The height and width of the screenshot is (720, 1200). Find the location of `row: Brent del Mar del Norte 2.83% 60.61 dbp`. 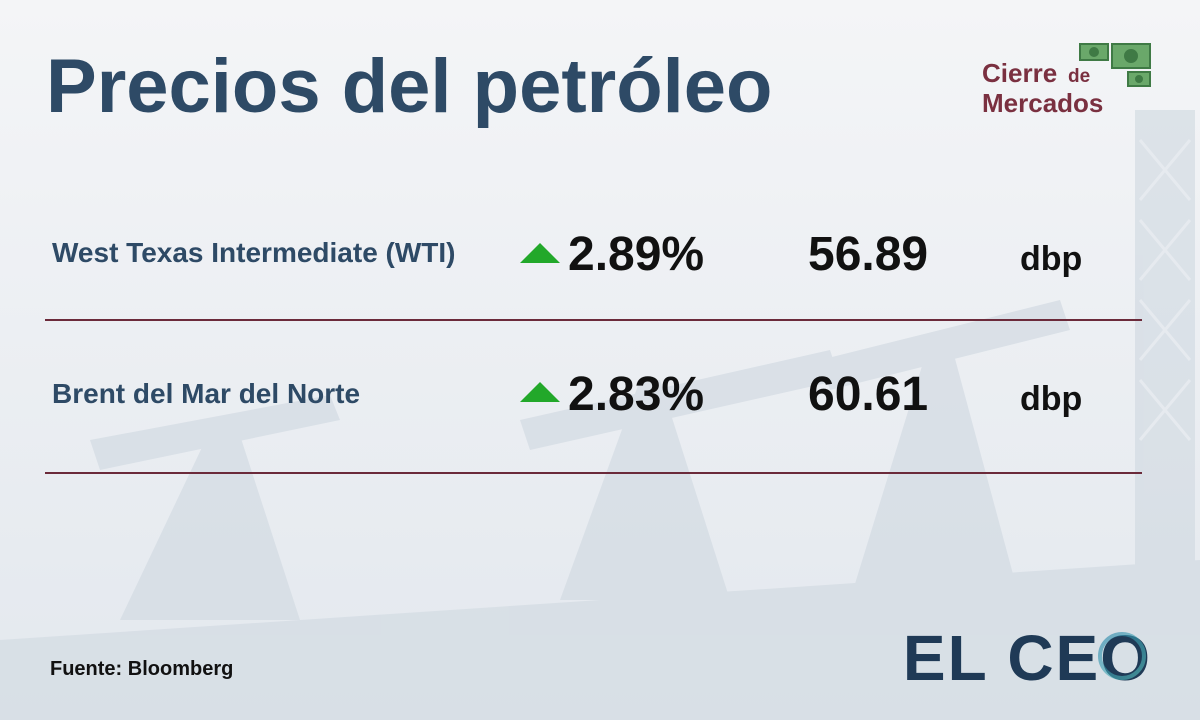

row: Brent del Mar del Norte 2.83% 60.61 dbp is located at coordinates (567, 394).